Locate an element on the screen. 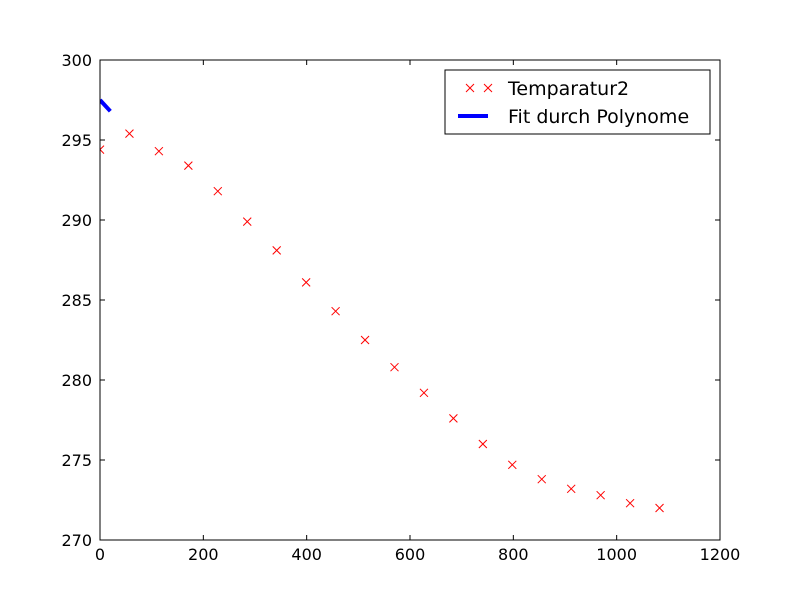 The width and height of the screenshot is (800, 600). x-tick-label: 1200 is located at coordinates (720, 554).